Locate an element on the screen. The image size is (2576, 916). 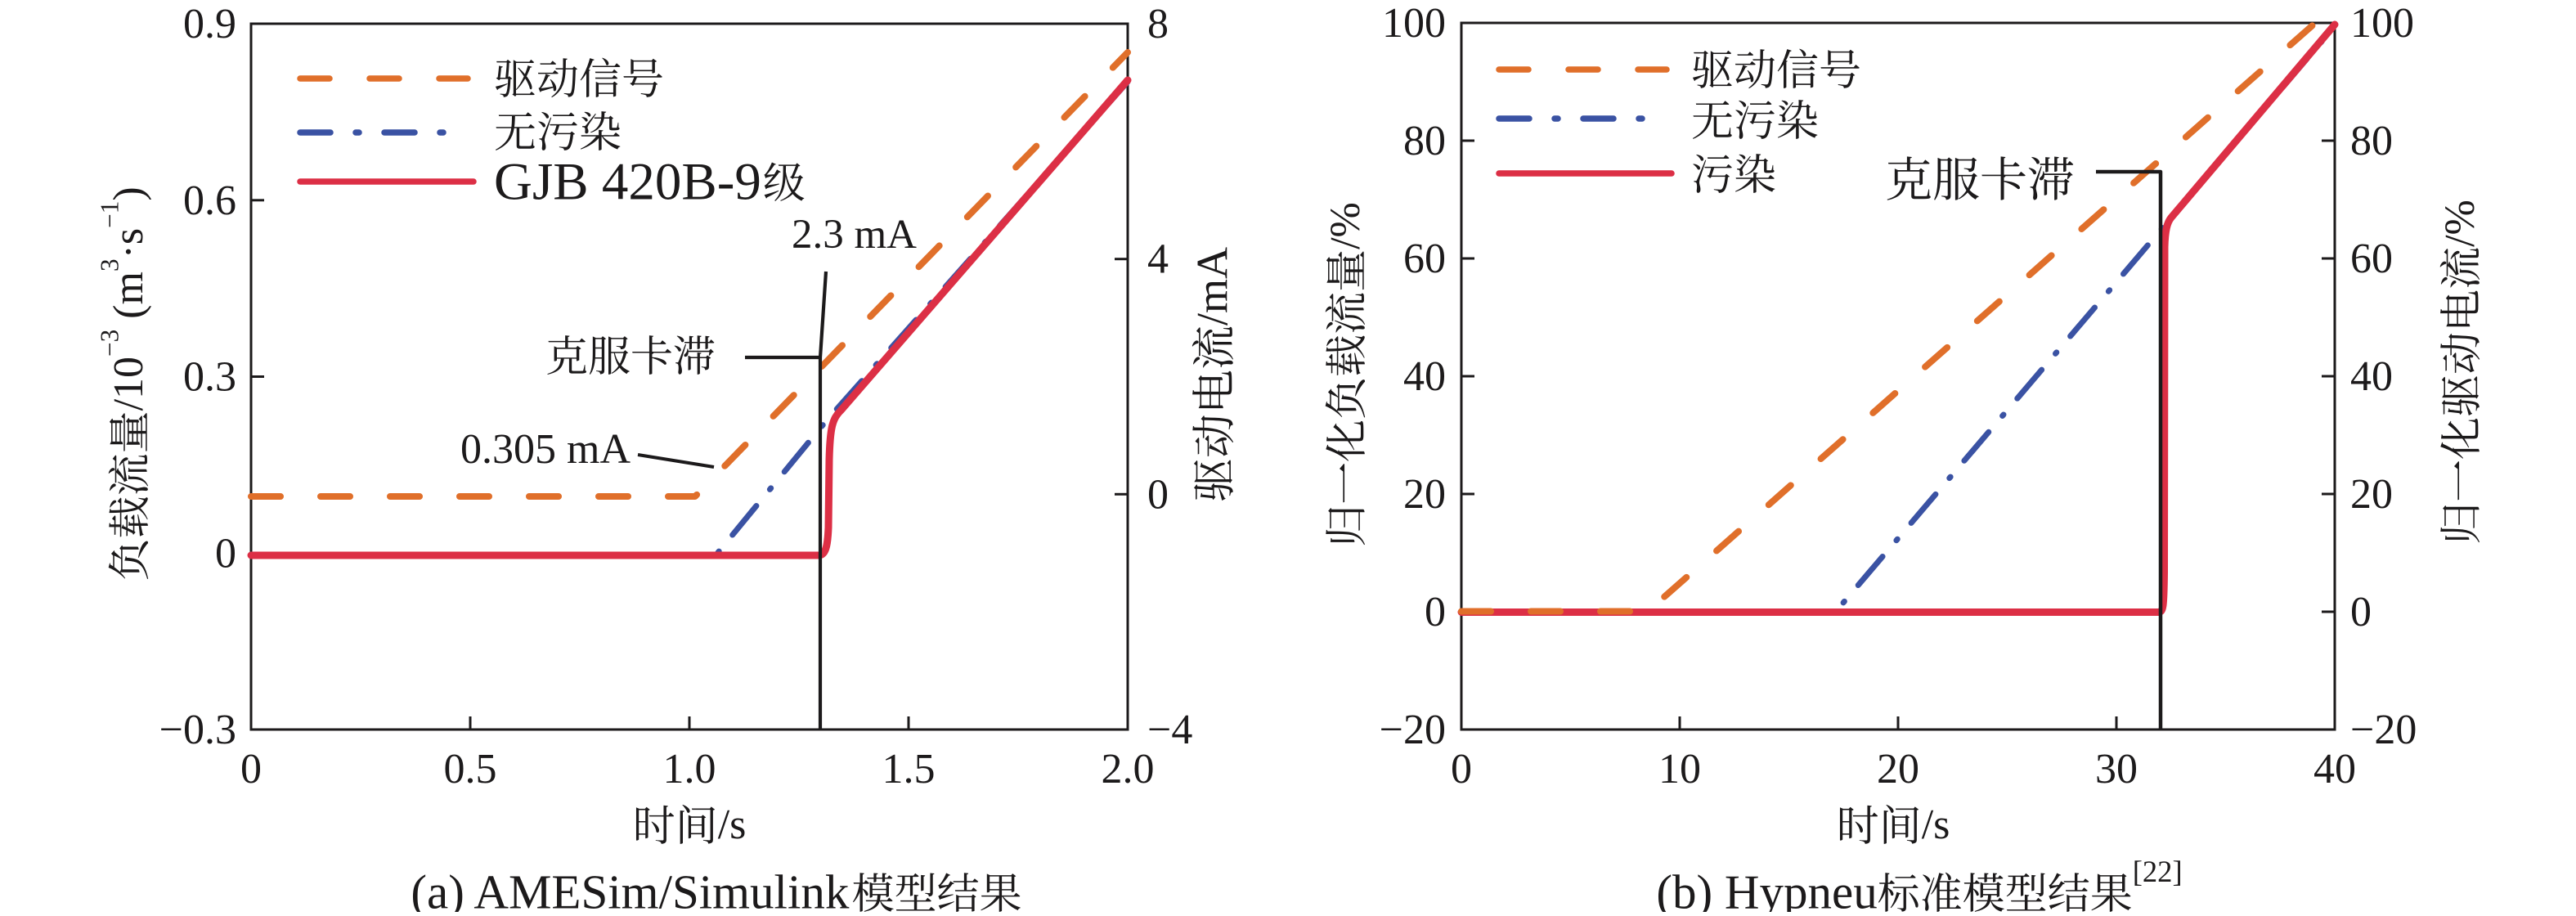
svg-text: ·s is located at coordinates (128, 243).